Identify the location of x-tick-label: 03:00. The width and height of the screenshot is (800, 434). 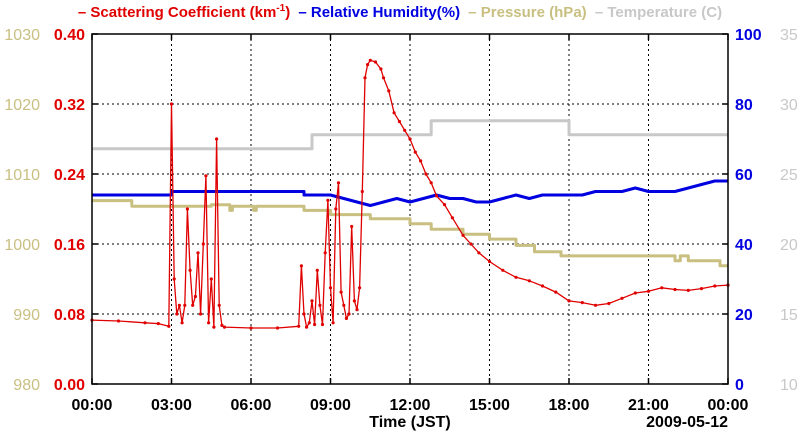
(171, 405).